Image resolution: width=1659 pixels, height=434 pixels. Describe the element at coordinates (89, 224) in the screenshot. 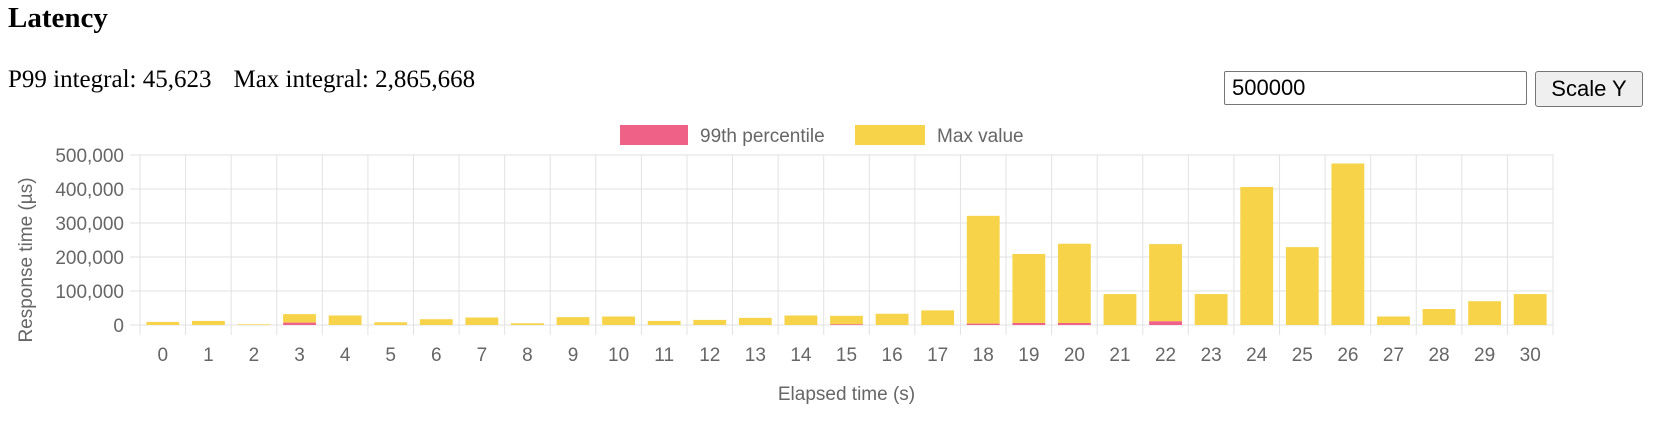

I see `y-tick-label: 300,000` at that location.